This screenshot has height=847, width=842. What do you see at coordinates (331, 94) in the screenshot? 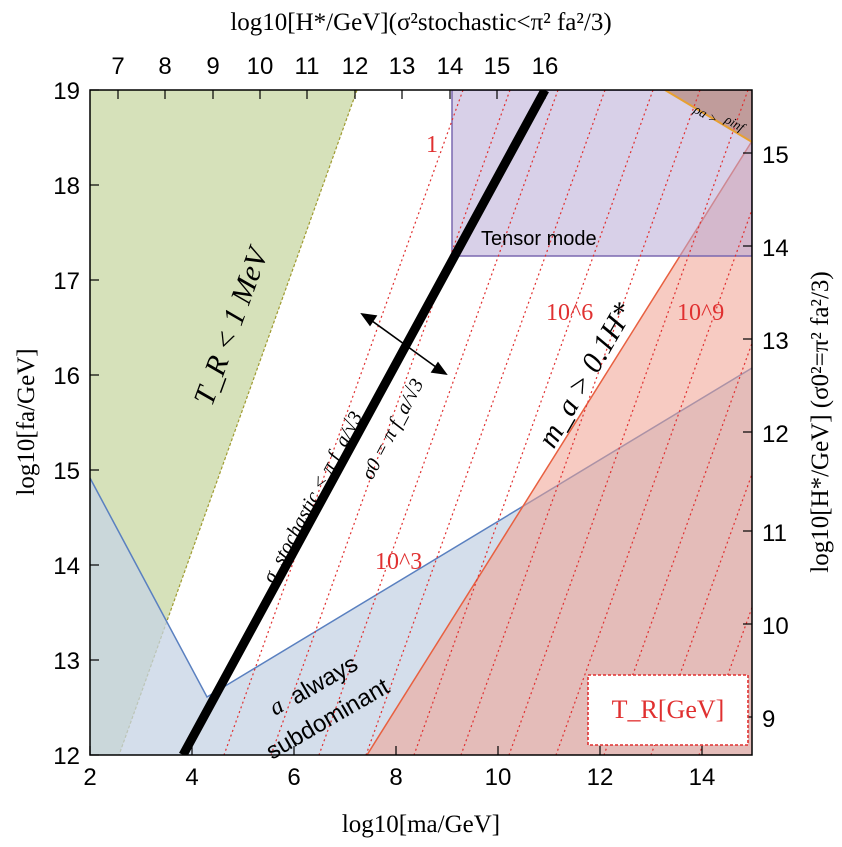
I see `top-axis` at bounding box center [331, 94].